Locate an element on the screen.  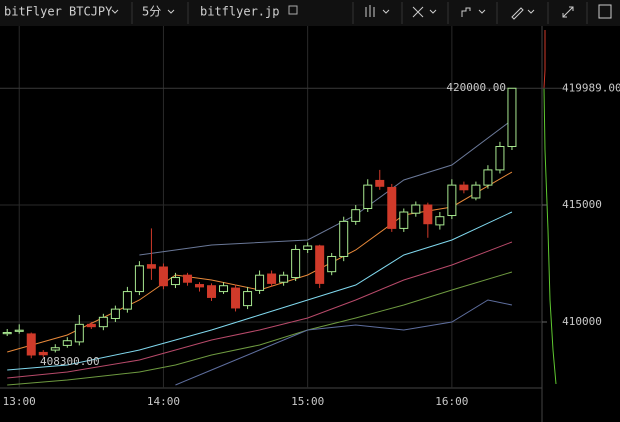
fullscreen-icon is located at coordinates (568, 12).